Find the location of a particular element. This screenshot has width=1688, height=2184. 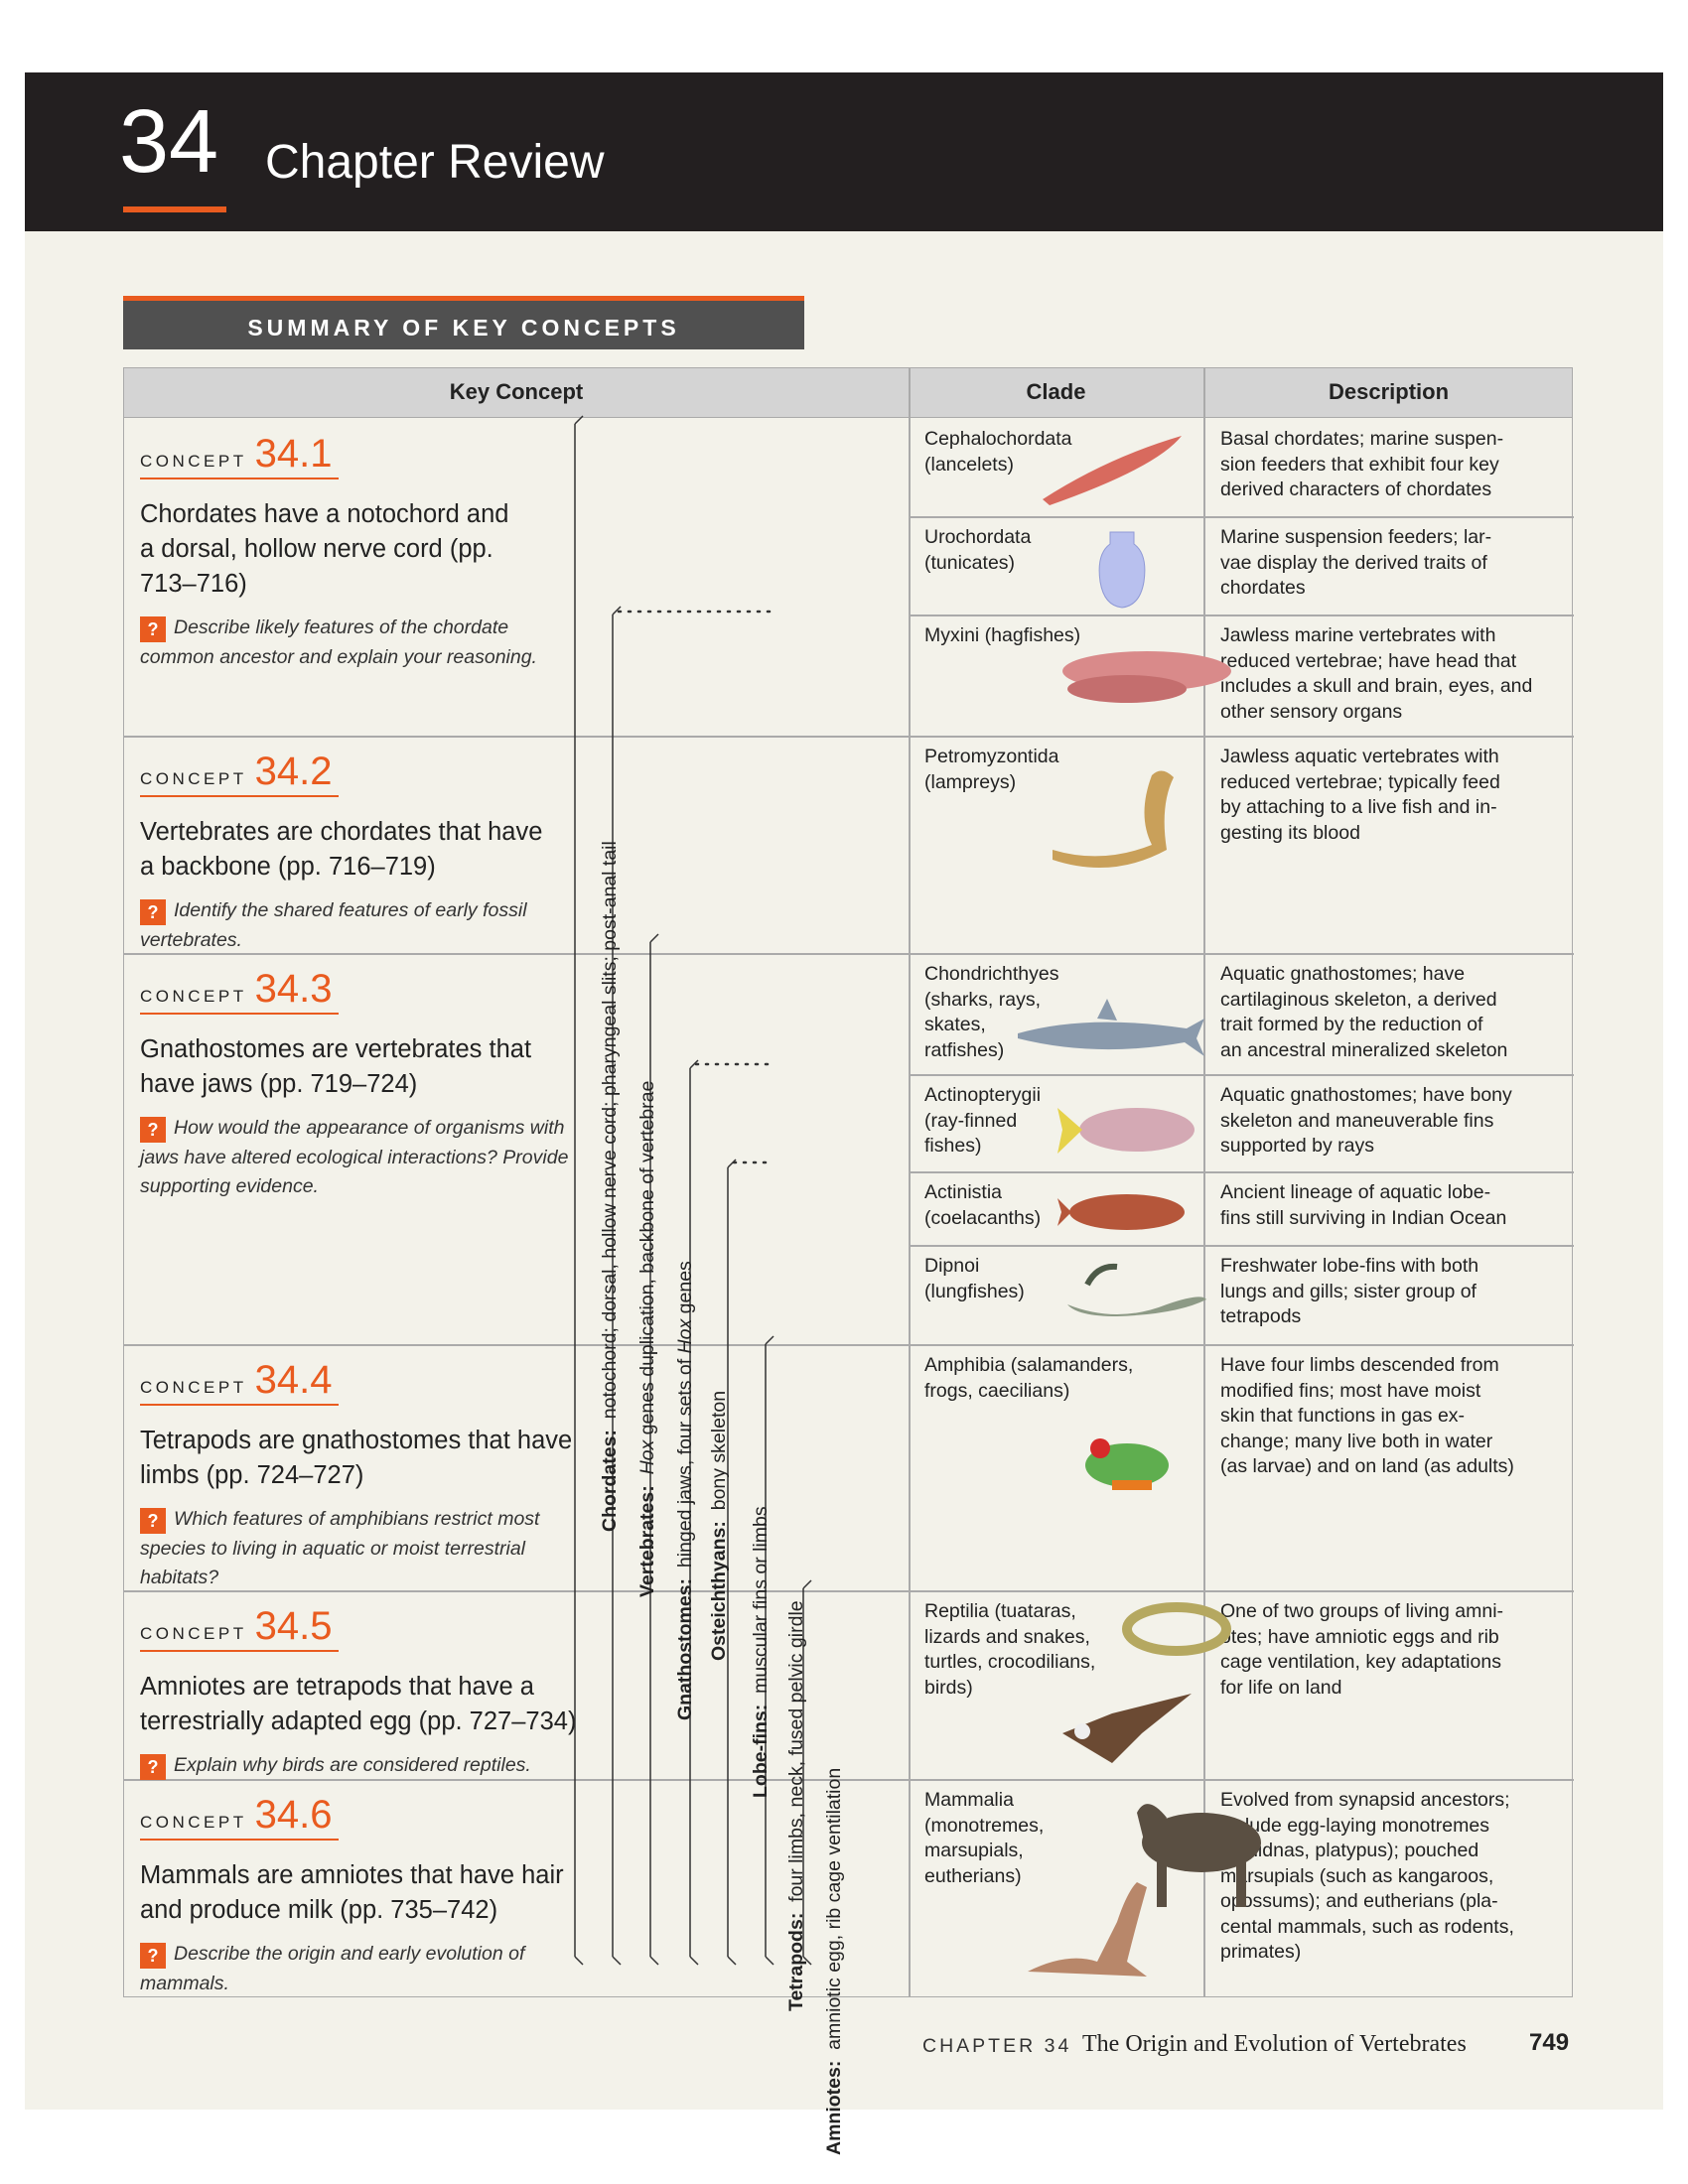

tree-label-traits-end: genes is located at coordinates (685, 1290).